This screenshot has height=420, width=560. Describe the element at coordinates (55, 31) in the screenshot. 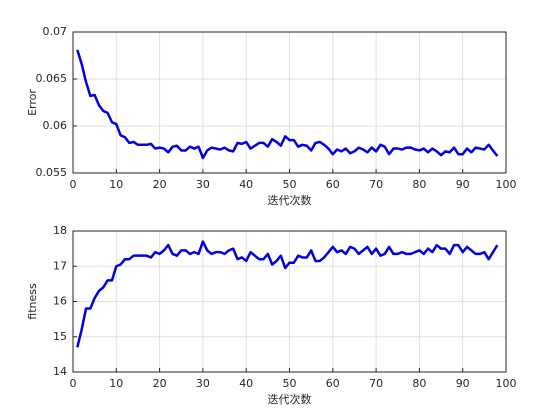

I see `y-tick-label: 0.07` at that location.